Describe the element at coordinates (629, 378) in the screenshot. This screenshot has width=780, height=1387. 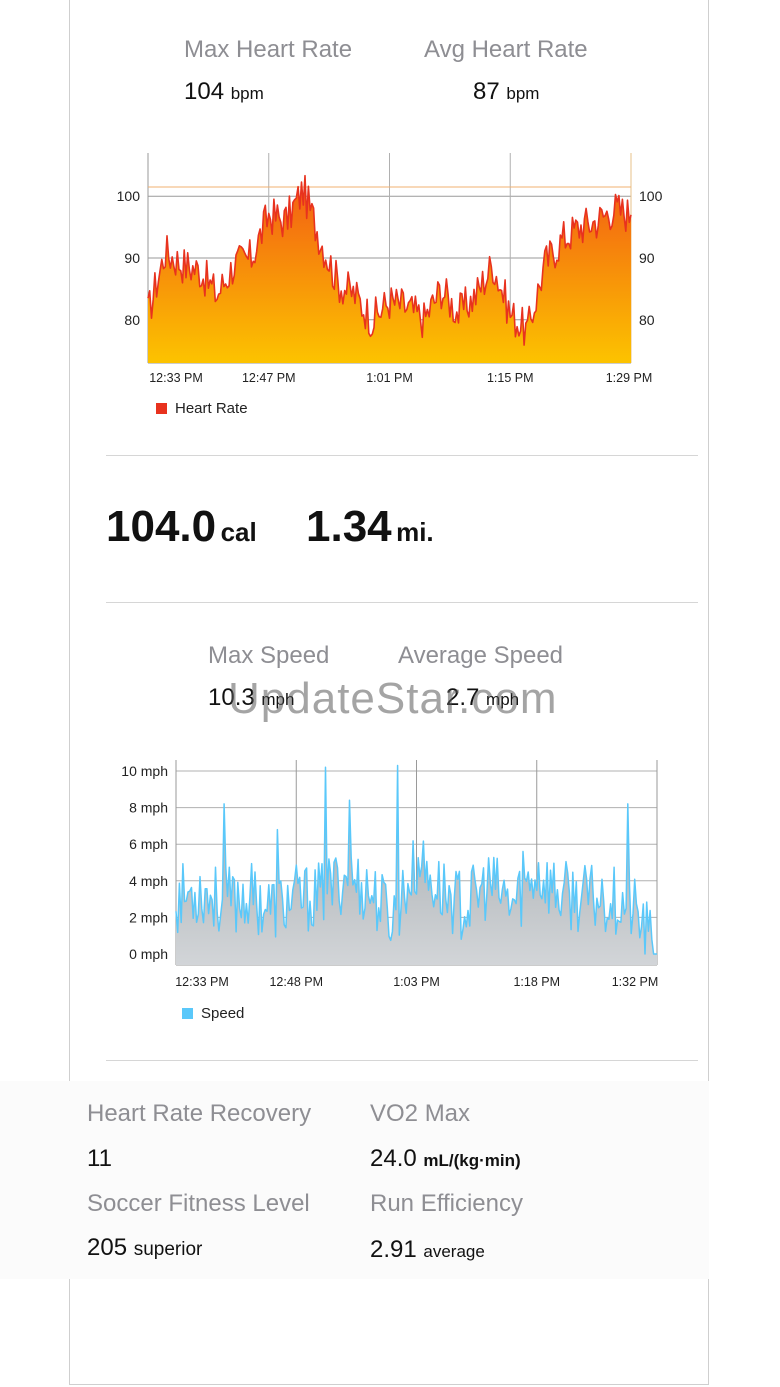
I see `x-tick-label: 1:29 PM` at that location.